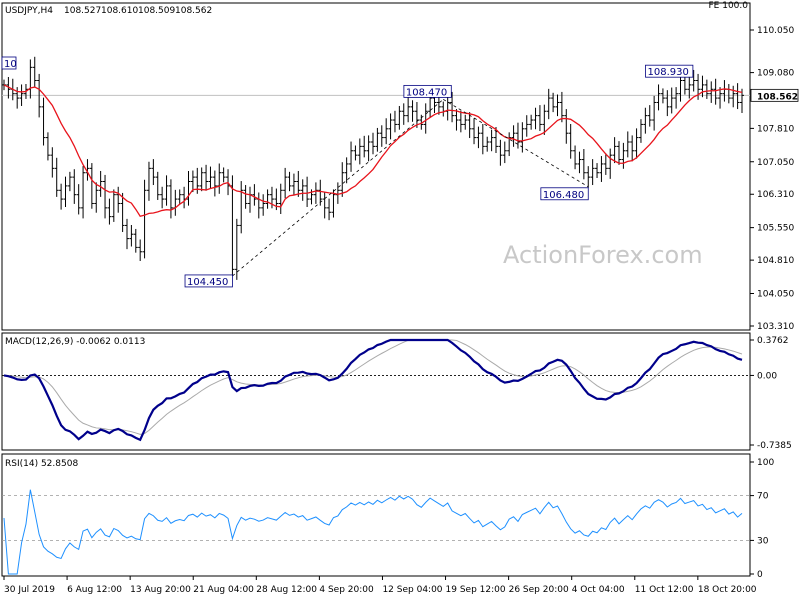 This screenshot has height=600, width=800. Describe the element at coordinates (598, 590) in the screenshot. I see `x-tick-label: 4 Oct 04:00` at that location.